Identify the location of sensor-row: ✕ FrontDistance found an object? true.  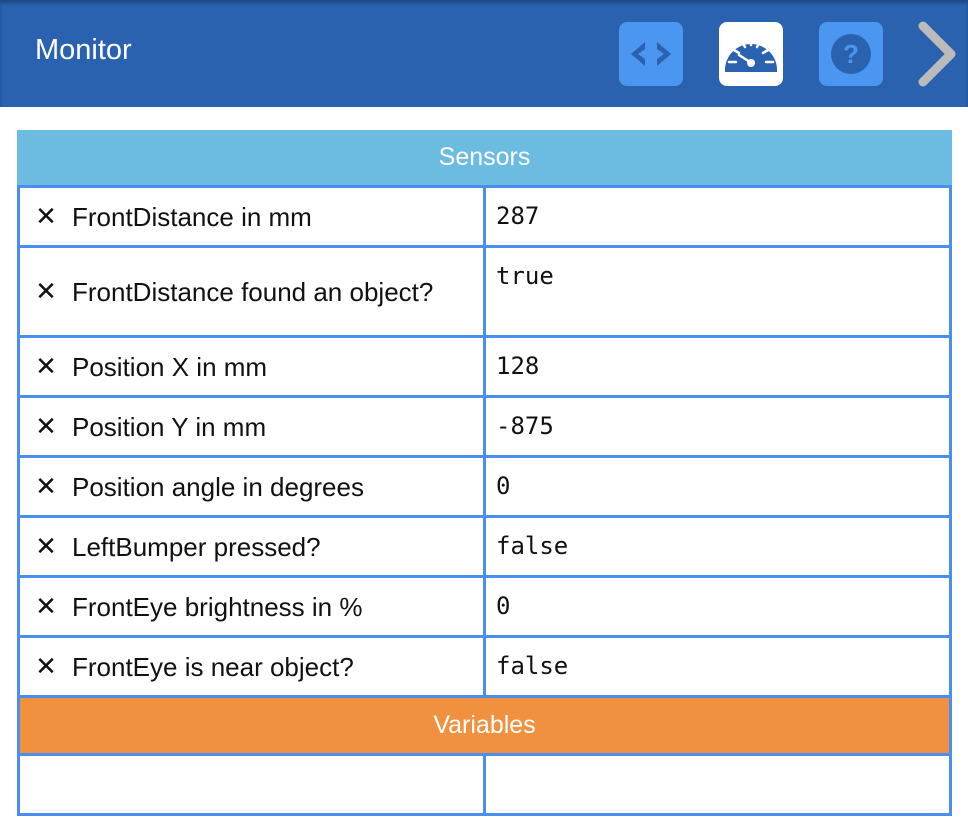
(484, 291).